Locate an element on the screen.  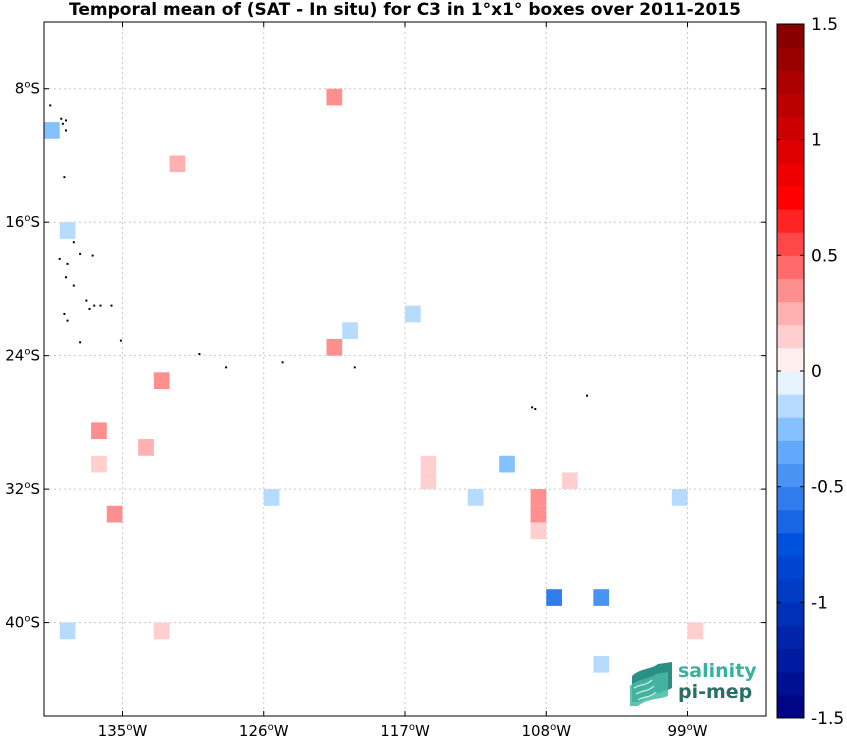
wave-logo-icon is located at coordinates (651, 684).